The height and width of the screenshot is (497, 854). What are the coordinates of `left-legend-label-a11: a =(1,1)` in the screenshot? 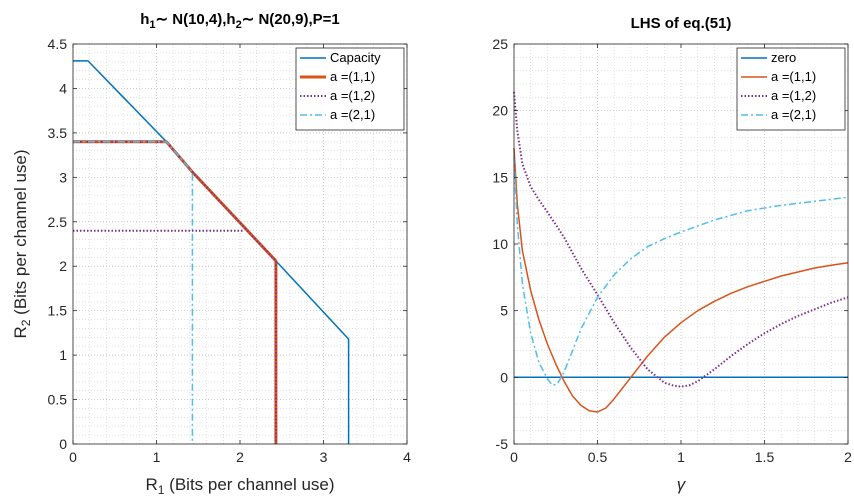 It's located at (352, 76).